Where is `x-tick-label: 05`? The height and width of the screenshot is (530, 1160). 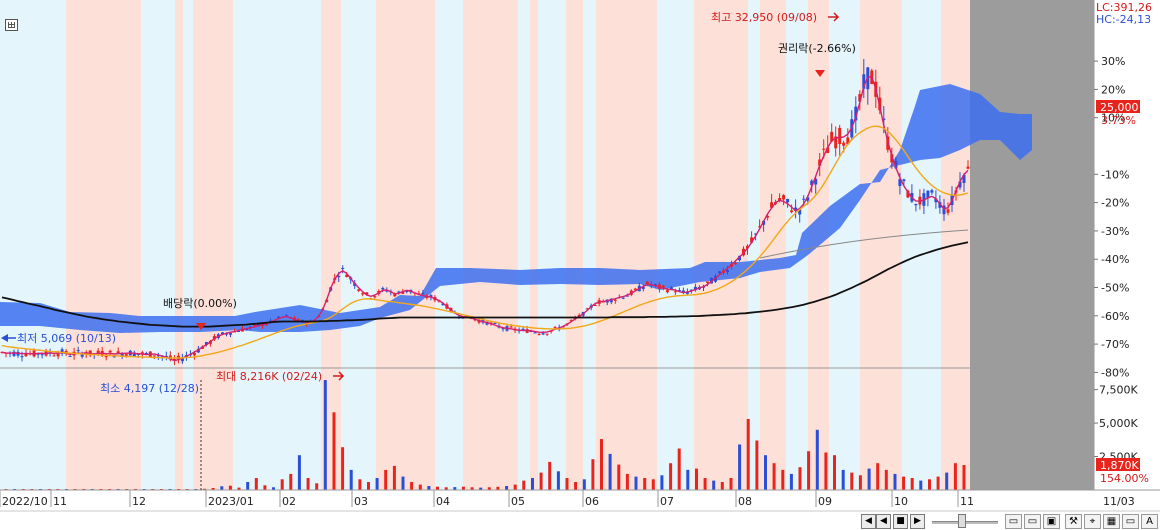
x-tick-label: 05 is located at coordinates (518, 501).